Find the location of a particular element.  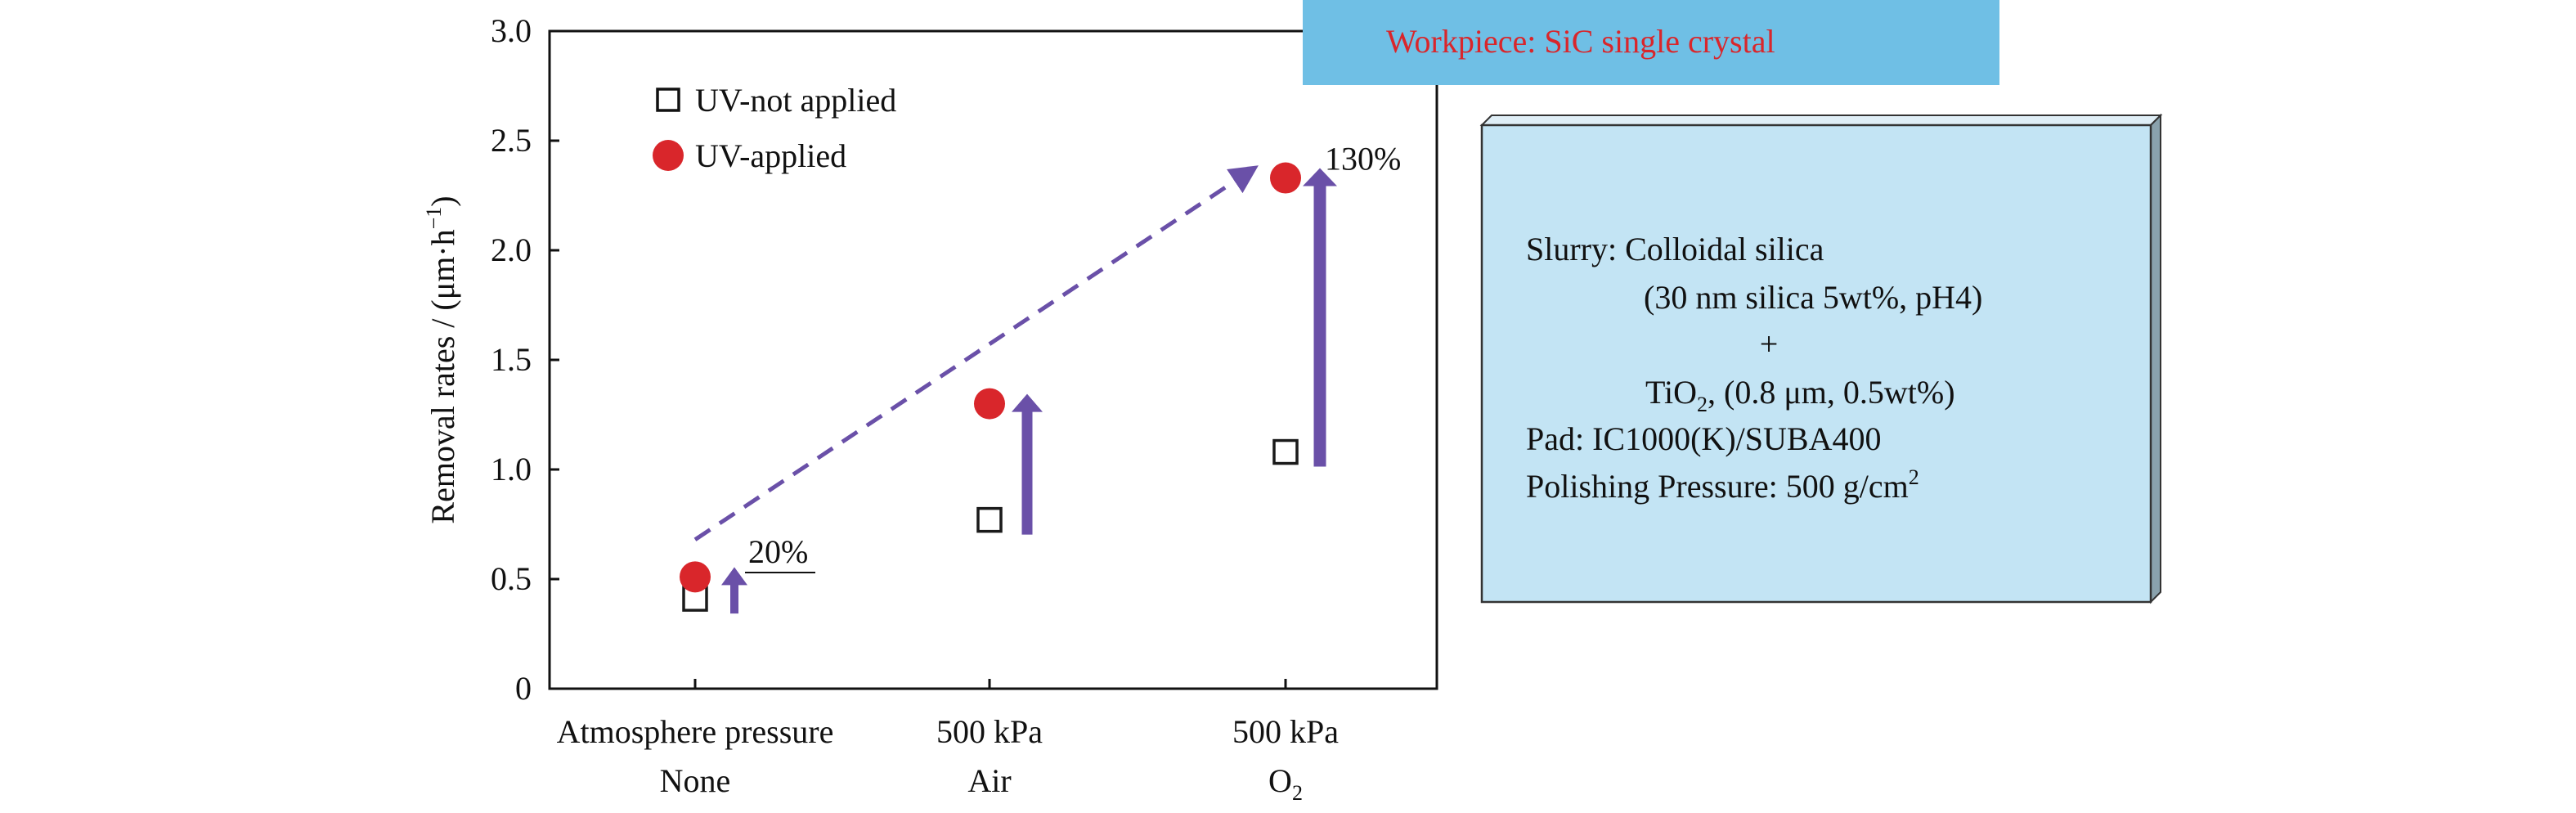

y-tick-label: 1.5 is located at coordinates (512, 359).